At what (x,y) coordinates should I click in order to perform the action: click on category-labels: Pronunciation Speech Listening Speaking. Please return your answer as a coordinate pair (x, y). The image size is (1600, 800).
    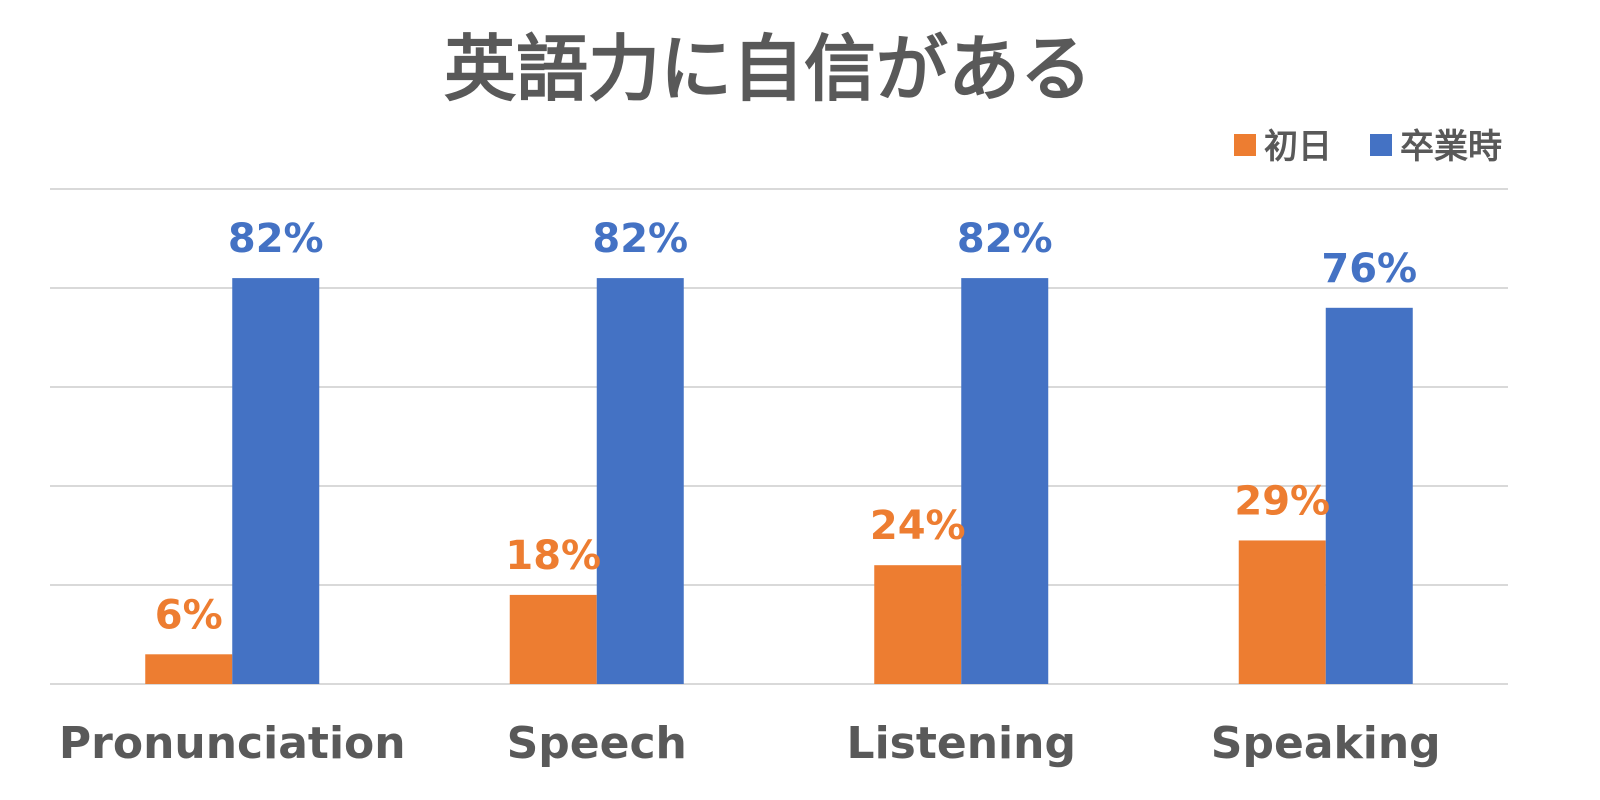
    Looking at the image, I should click on (750, 743).